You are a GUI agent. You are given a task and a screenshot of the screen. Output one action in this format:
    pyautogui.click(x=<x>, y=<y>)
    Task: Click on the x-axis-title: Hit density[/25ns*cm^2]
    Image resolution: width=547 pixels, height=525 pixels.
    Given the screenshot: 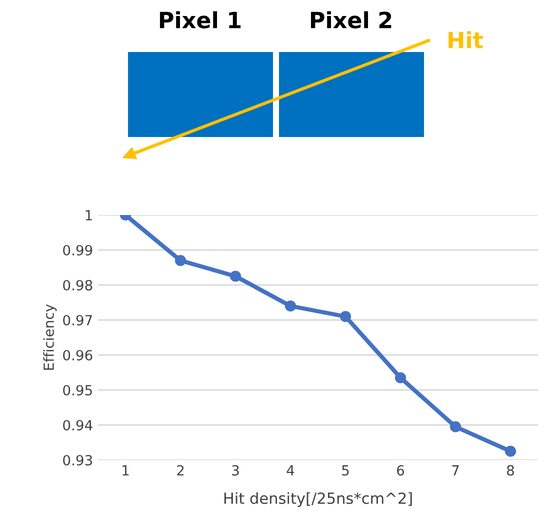 What is the action you would take?
    pyautogui.click(x=318, y=499)
    